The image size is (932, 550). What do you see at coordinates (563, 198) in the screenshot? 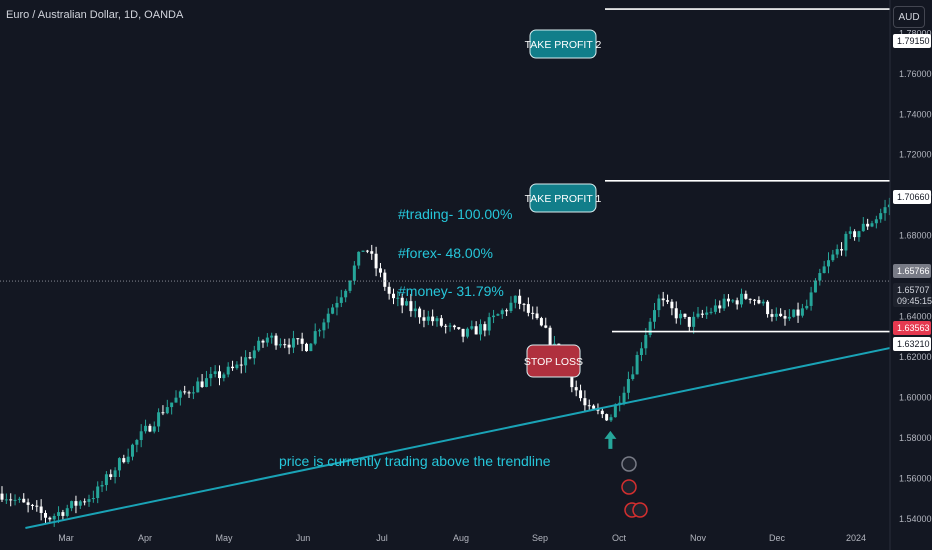
I see `take-profit-1-label: TAKE PROFIT 1` at bounding box center [563, 198].